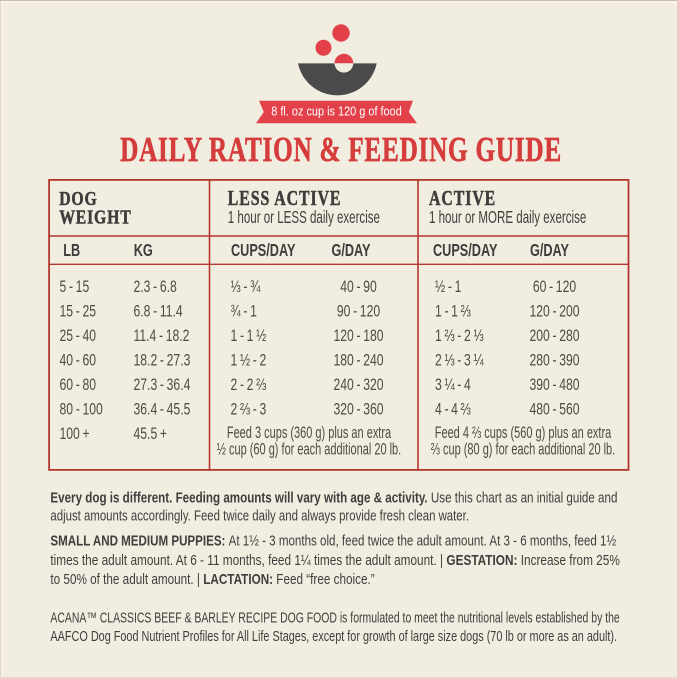 Image resolution: width=679 pixels, height=679 pixels. I want to click on svg-text: 1 hour or MORE daily exercise, so click(507, 218).